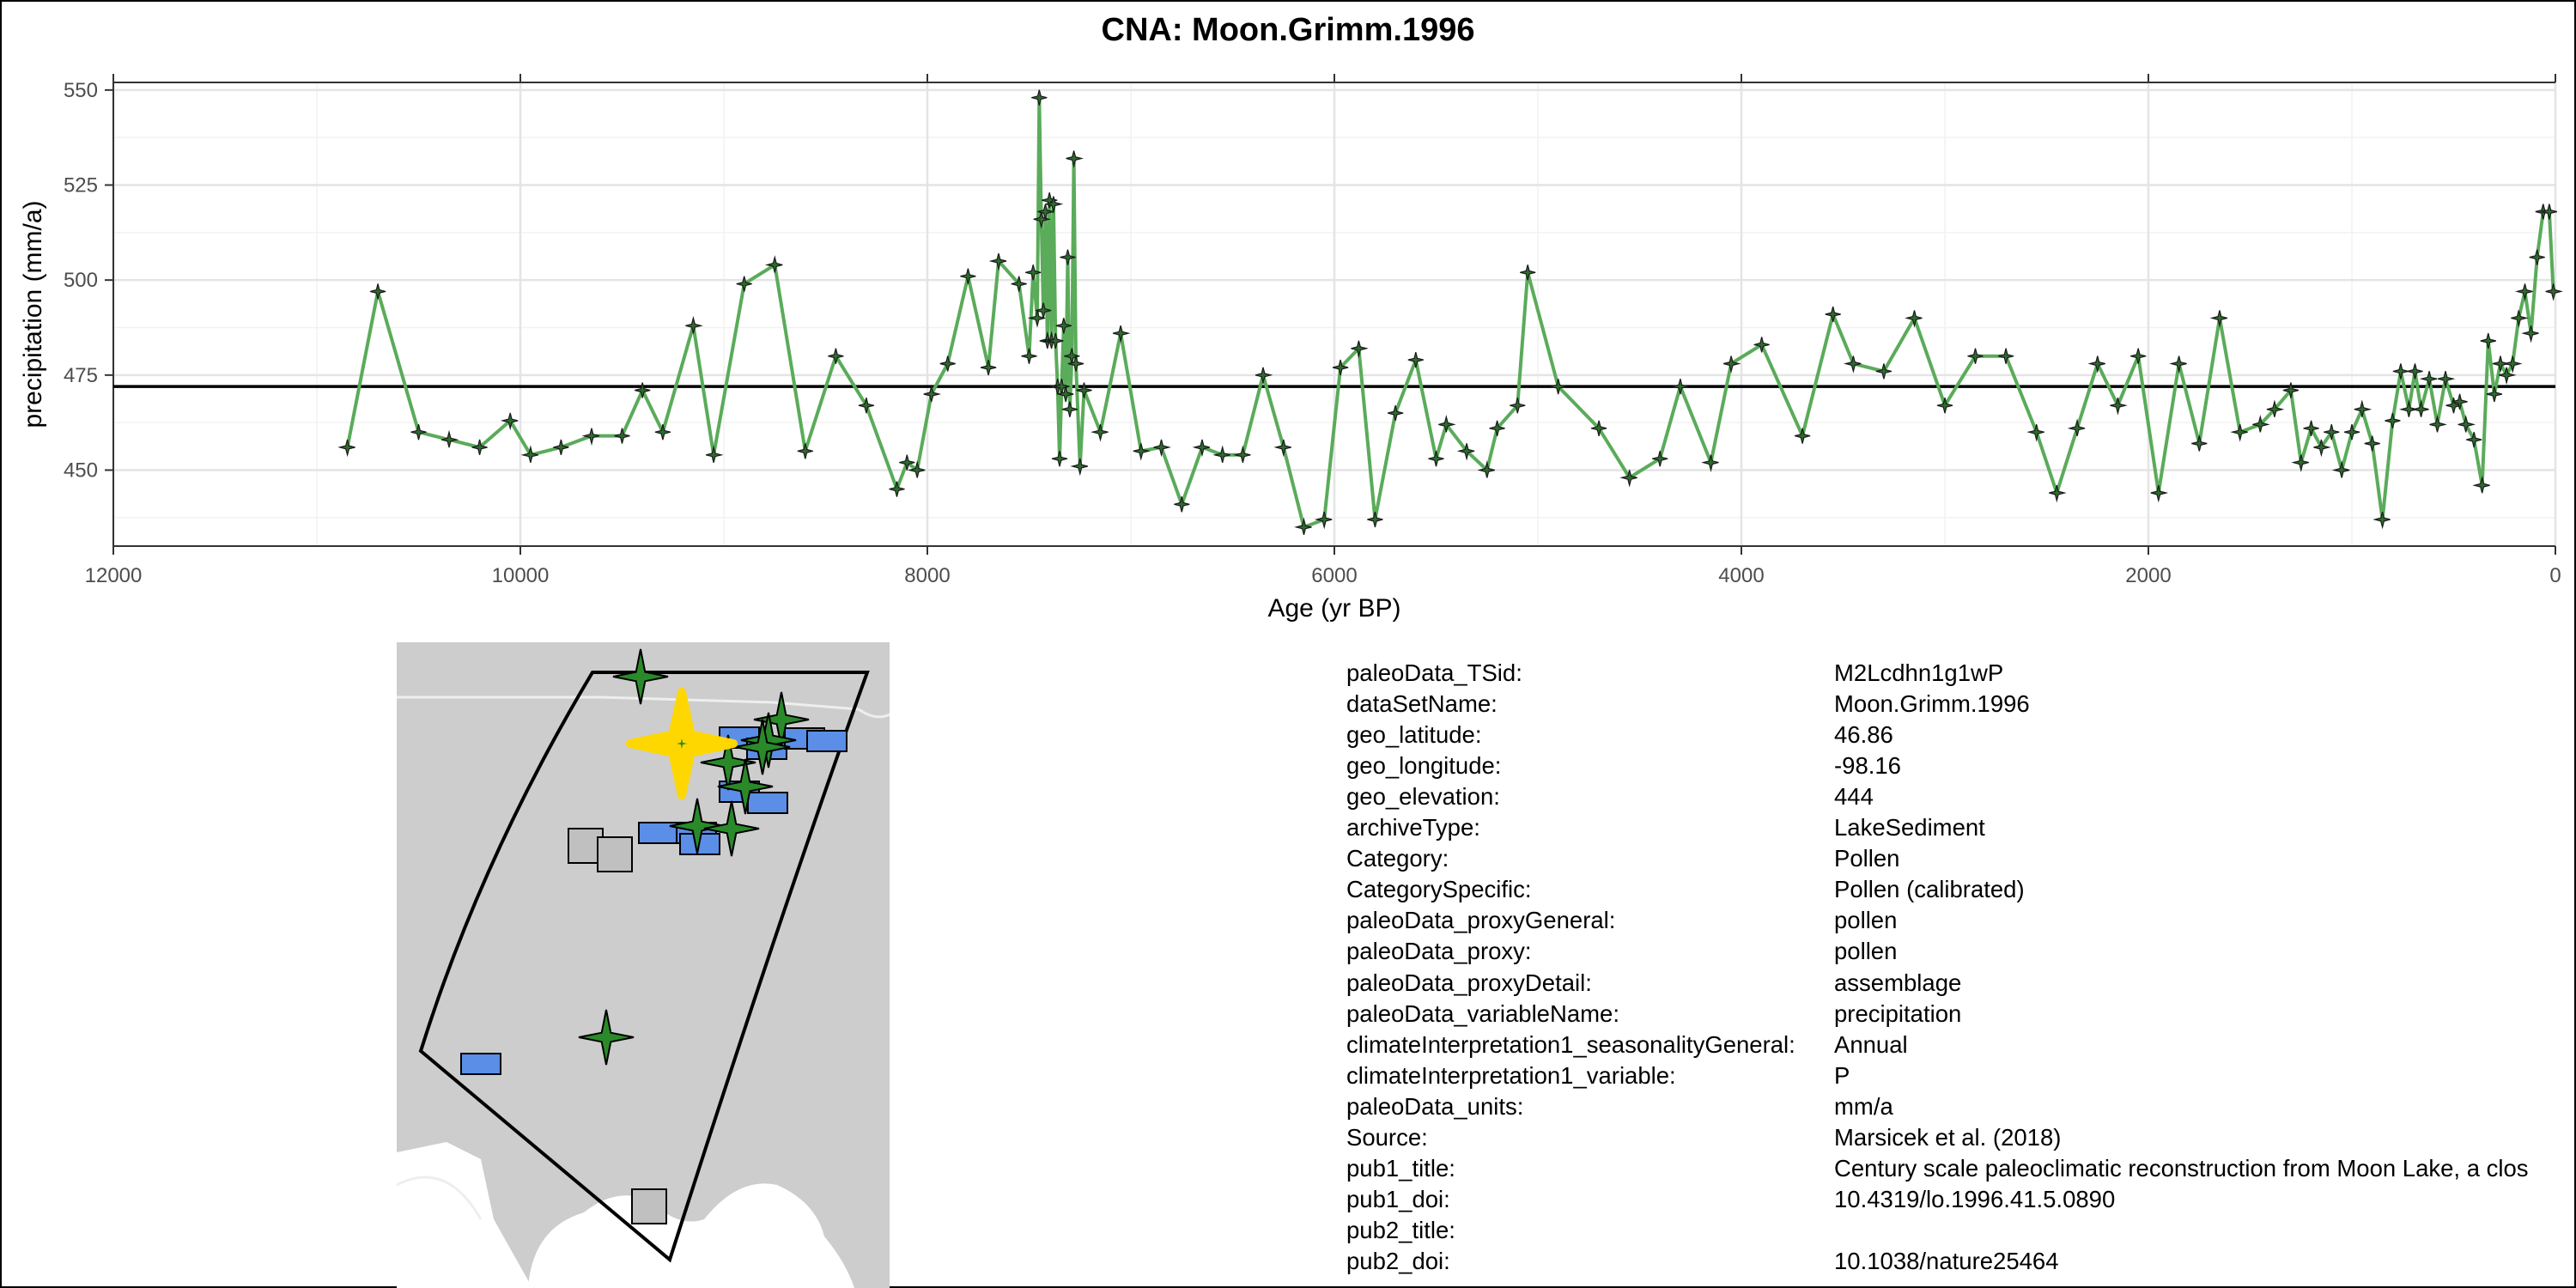  I want to click on y-axis-label: precipitation (mm/a), so click(33, 314).